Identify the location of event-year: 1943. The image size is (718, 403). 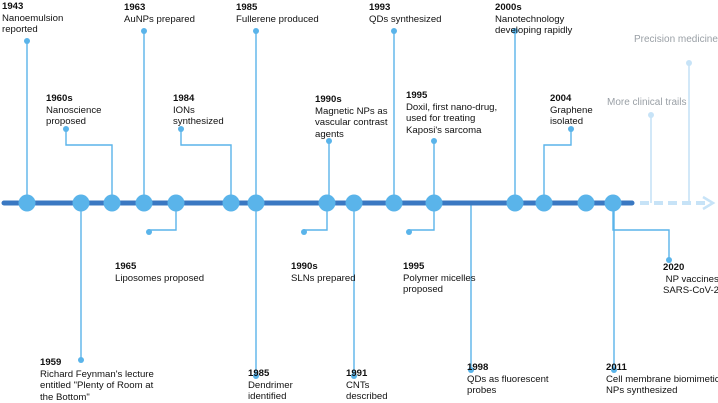
(13, 6).